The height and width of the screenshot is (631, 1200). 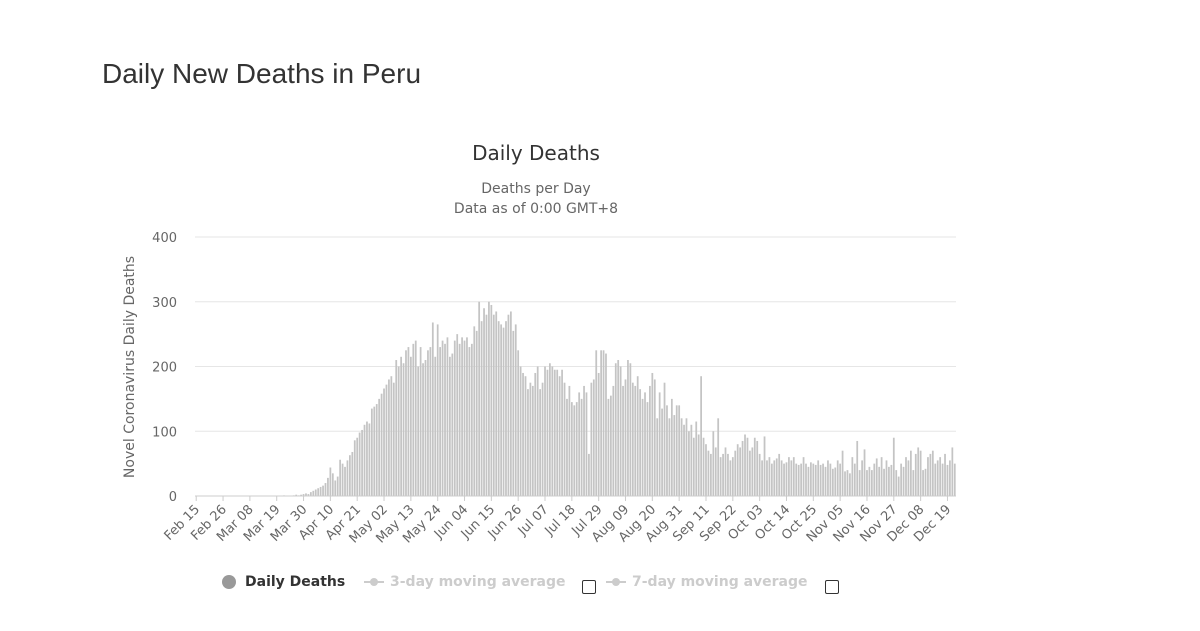 I want to click on checkbox-7-day-average, so click(x=832, y=587).